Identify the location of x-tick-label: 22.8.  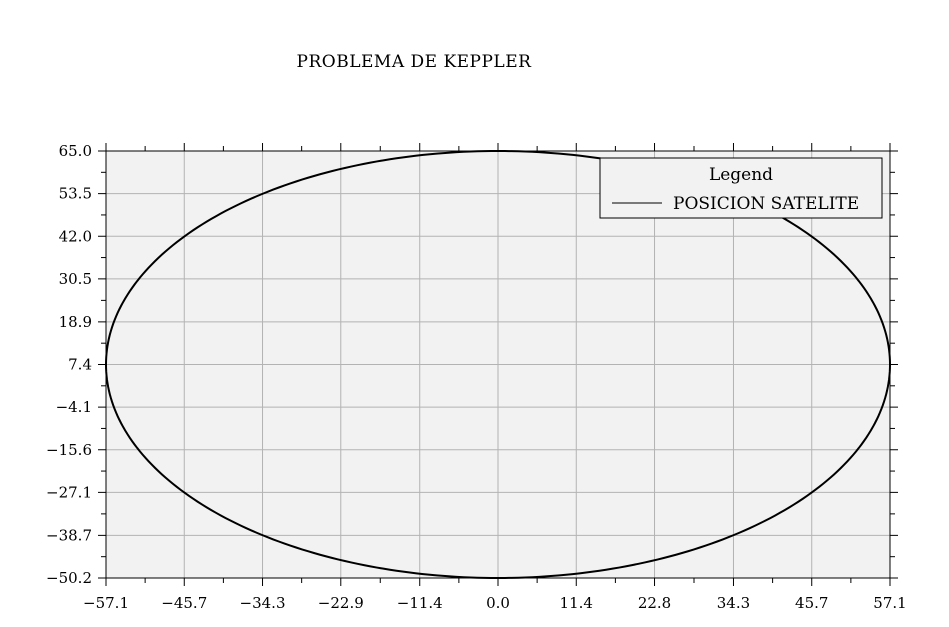
(654, 603).